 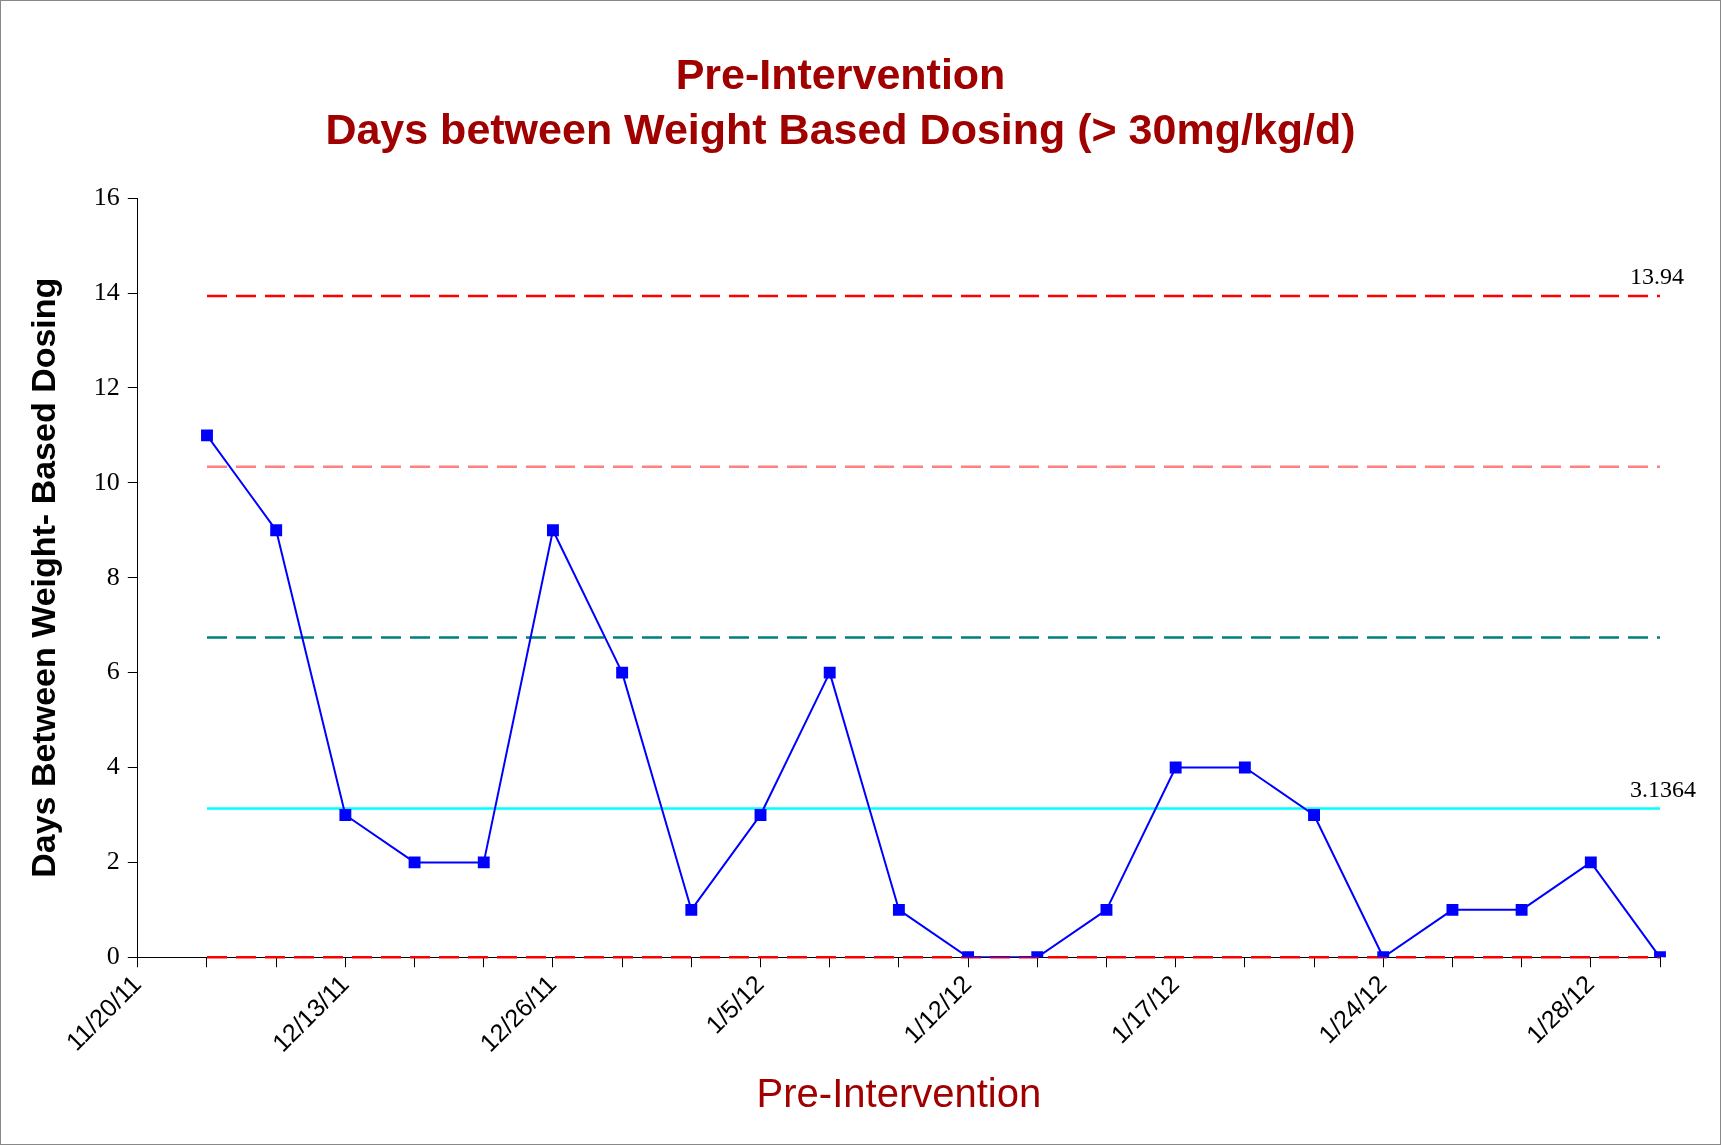 What do you see at coordinates (1663, 788) in the screenshot?
I see `ref-line-label: 3.1364` at bounding box center [1663, 788].